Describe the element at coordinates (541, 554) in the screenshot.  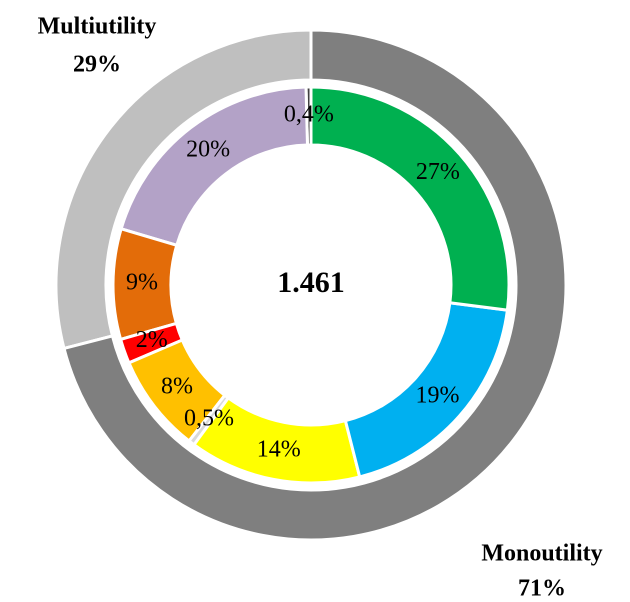
I see `outer-label: Monoutility` at that location.